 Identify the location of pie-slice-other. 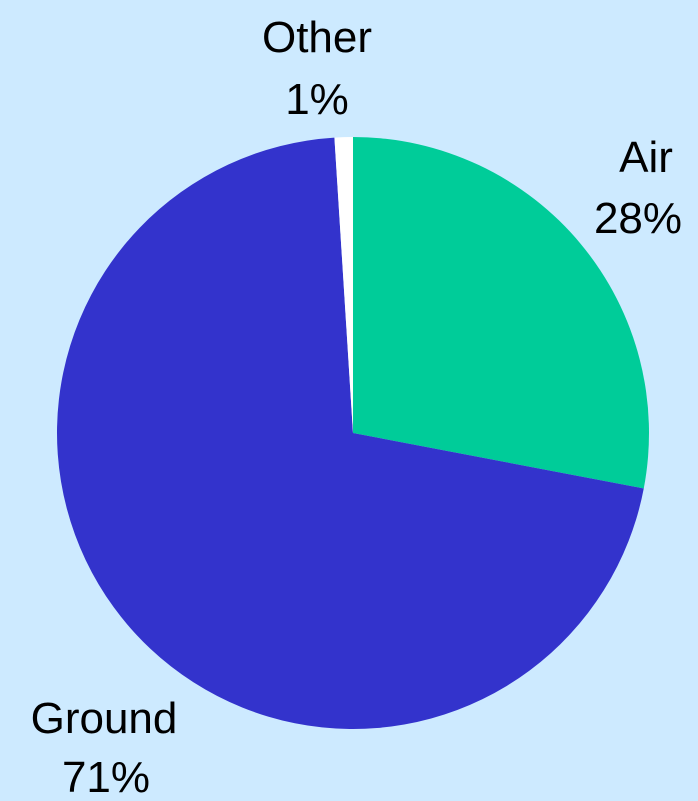
(343, 285).